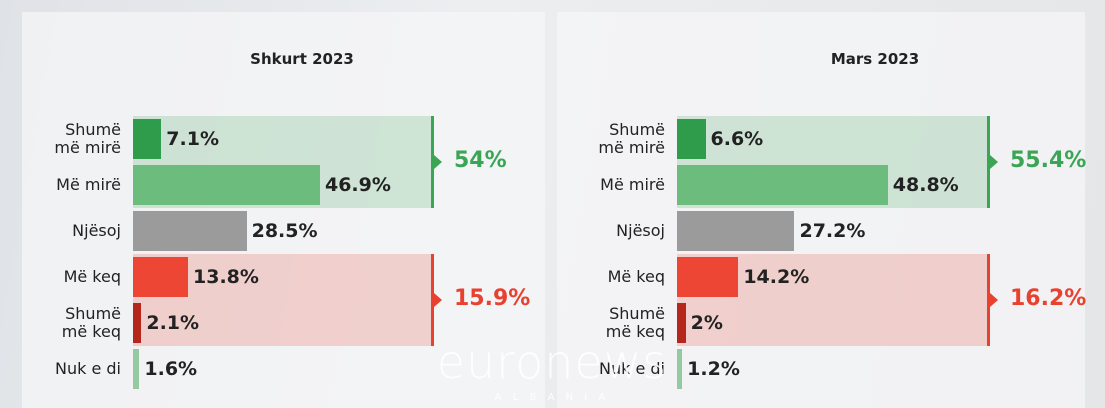 The image size is (1105, 408). What do you see at coordinates (284, 231) in the screenshot?
I see `value-label: 28.5%` at bounding box center [284, 231].